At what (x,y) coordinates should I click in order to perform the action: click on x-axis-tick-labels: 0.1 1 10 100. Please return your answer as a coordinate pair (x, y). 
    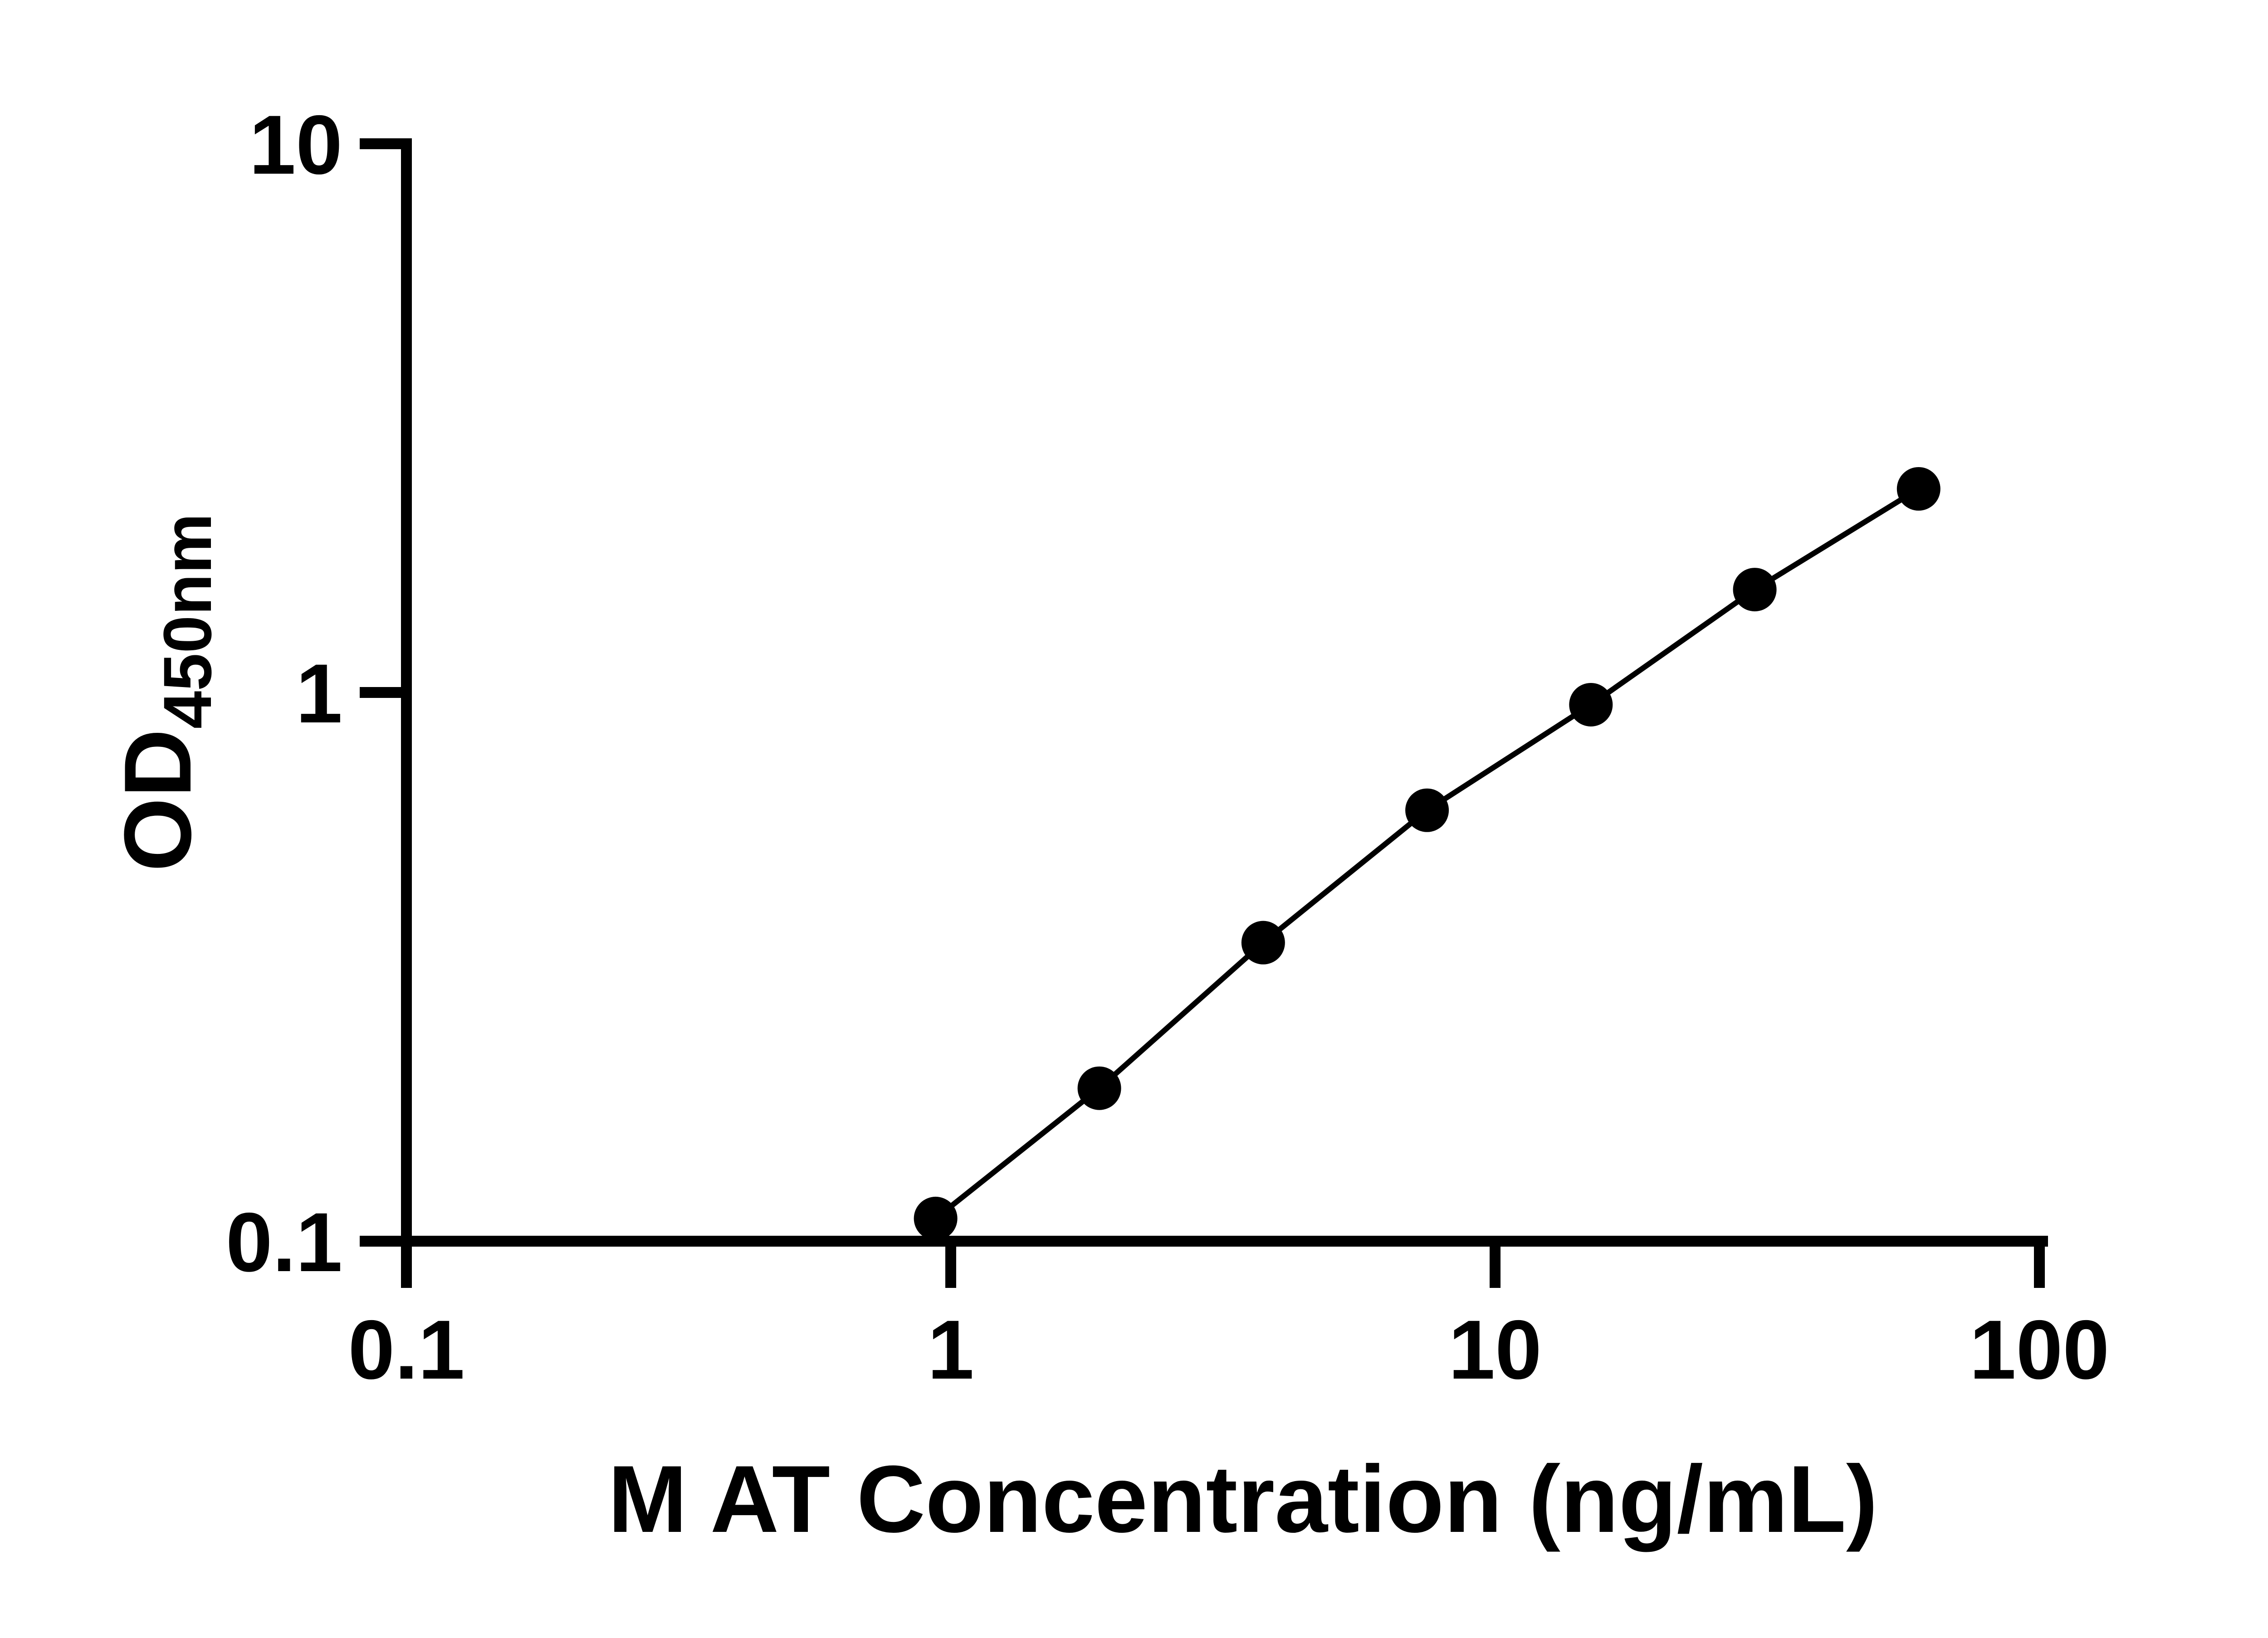
    Looking at the image, I should click on (1228, 1350).